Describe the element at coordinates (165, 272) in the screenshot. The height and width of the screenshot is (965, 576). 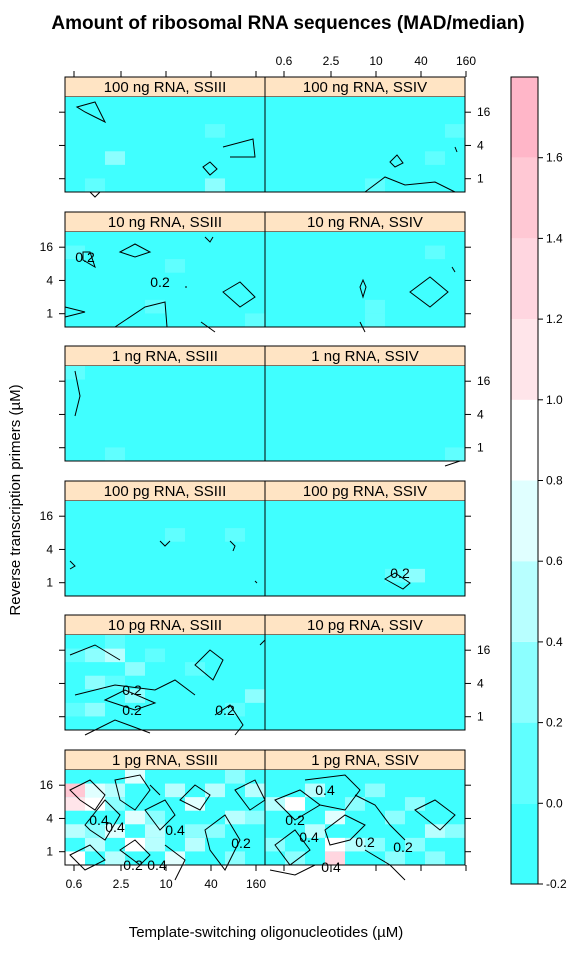
I see `panel: 10 ng RNA, SSIII 0.2 0.2` at that location.